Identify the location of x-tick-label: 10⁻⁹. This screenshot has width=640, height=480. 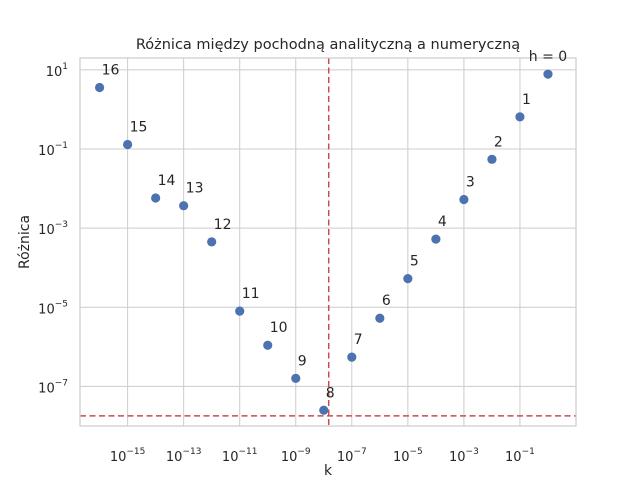
(296, 456).